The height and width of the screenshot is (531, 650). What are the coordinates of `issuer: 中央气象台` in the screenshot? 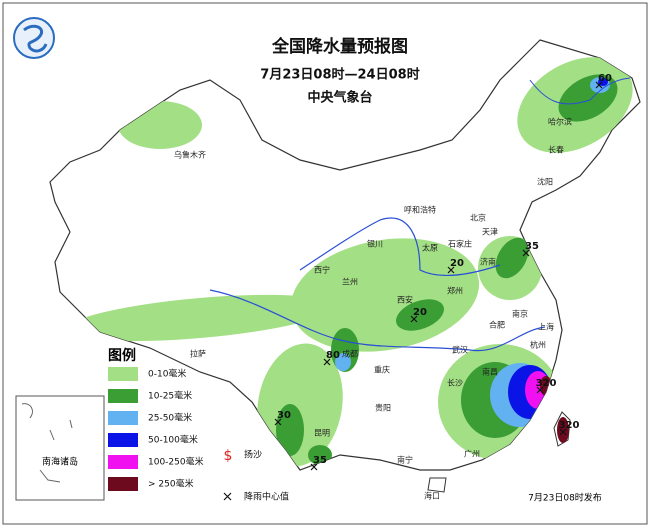 It's located at (339, 98).